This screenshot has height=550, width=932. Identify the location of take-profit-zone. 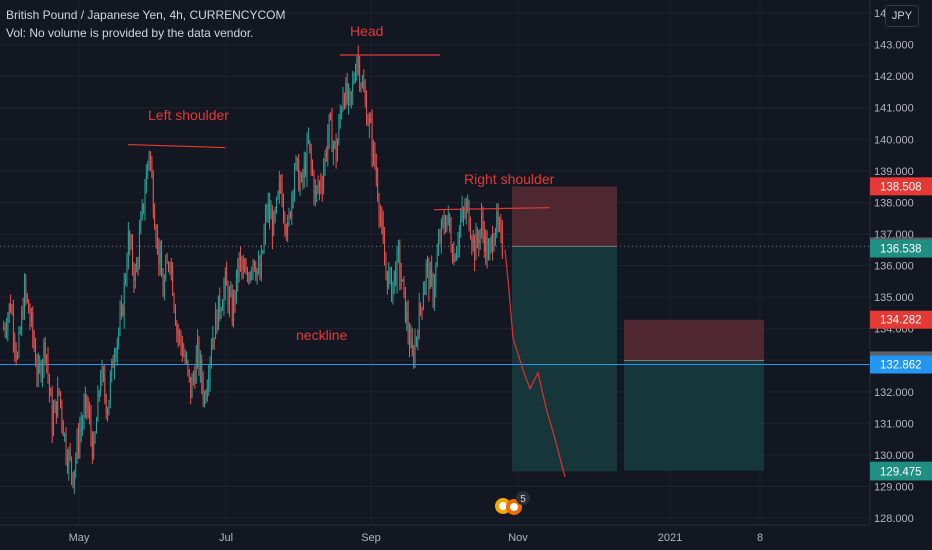
(694, 415).